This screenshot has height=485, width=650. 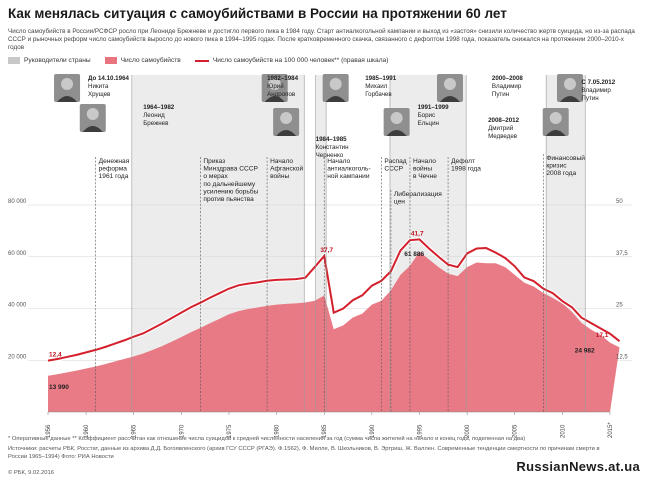 What do you see at coordinates (504, 120) in the screenshot?
I see `leader-date-medvedev: 2008–2012` at bounding box center [504, 120].